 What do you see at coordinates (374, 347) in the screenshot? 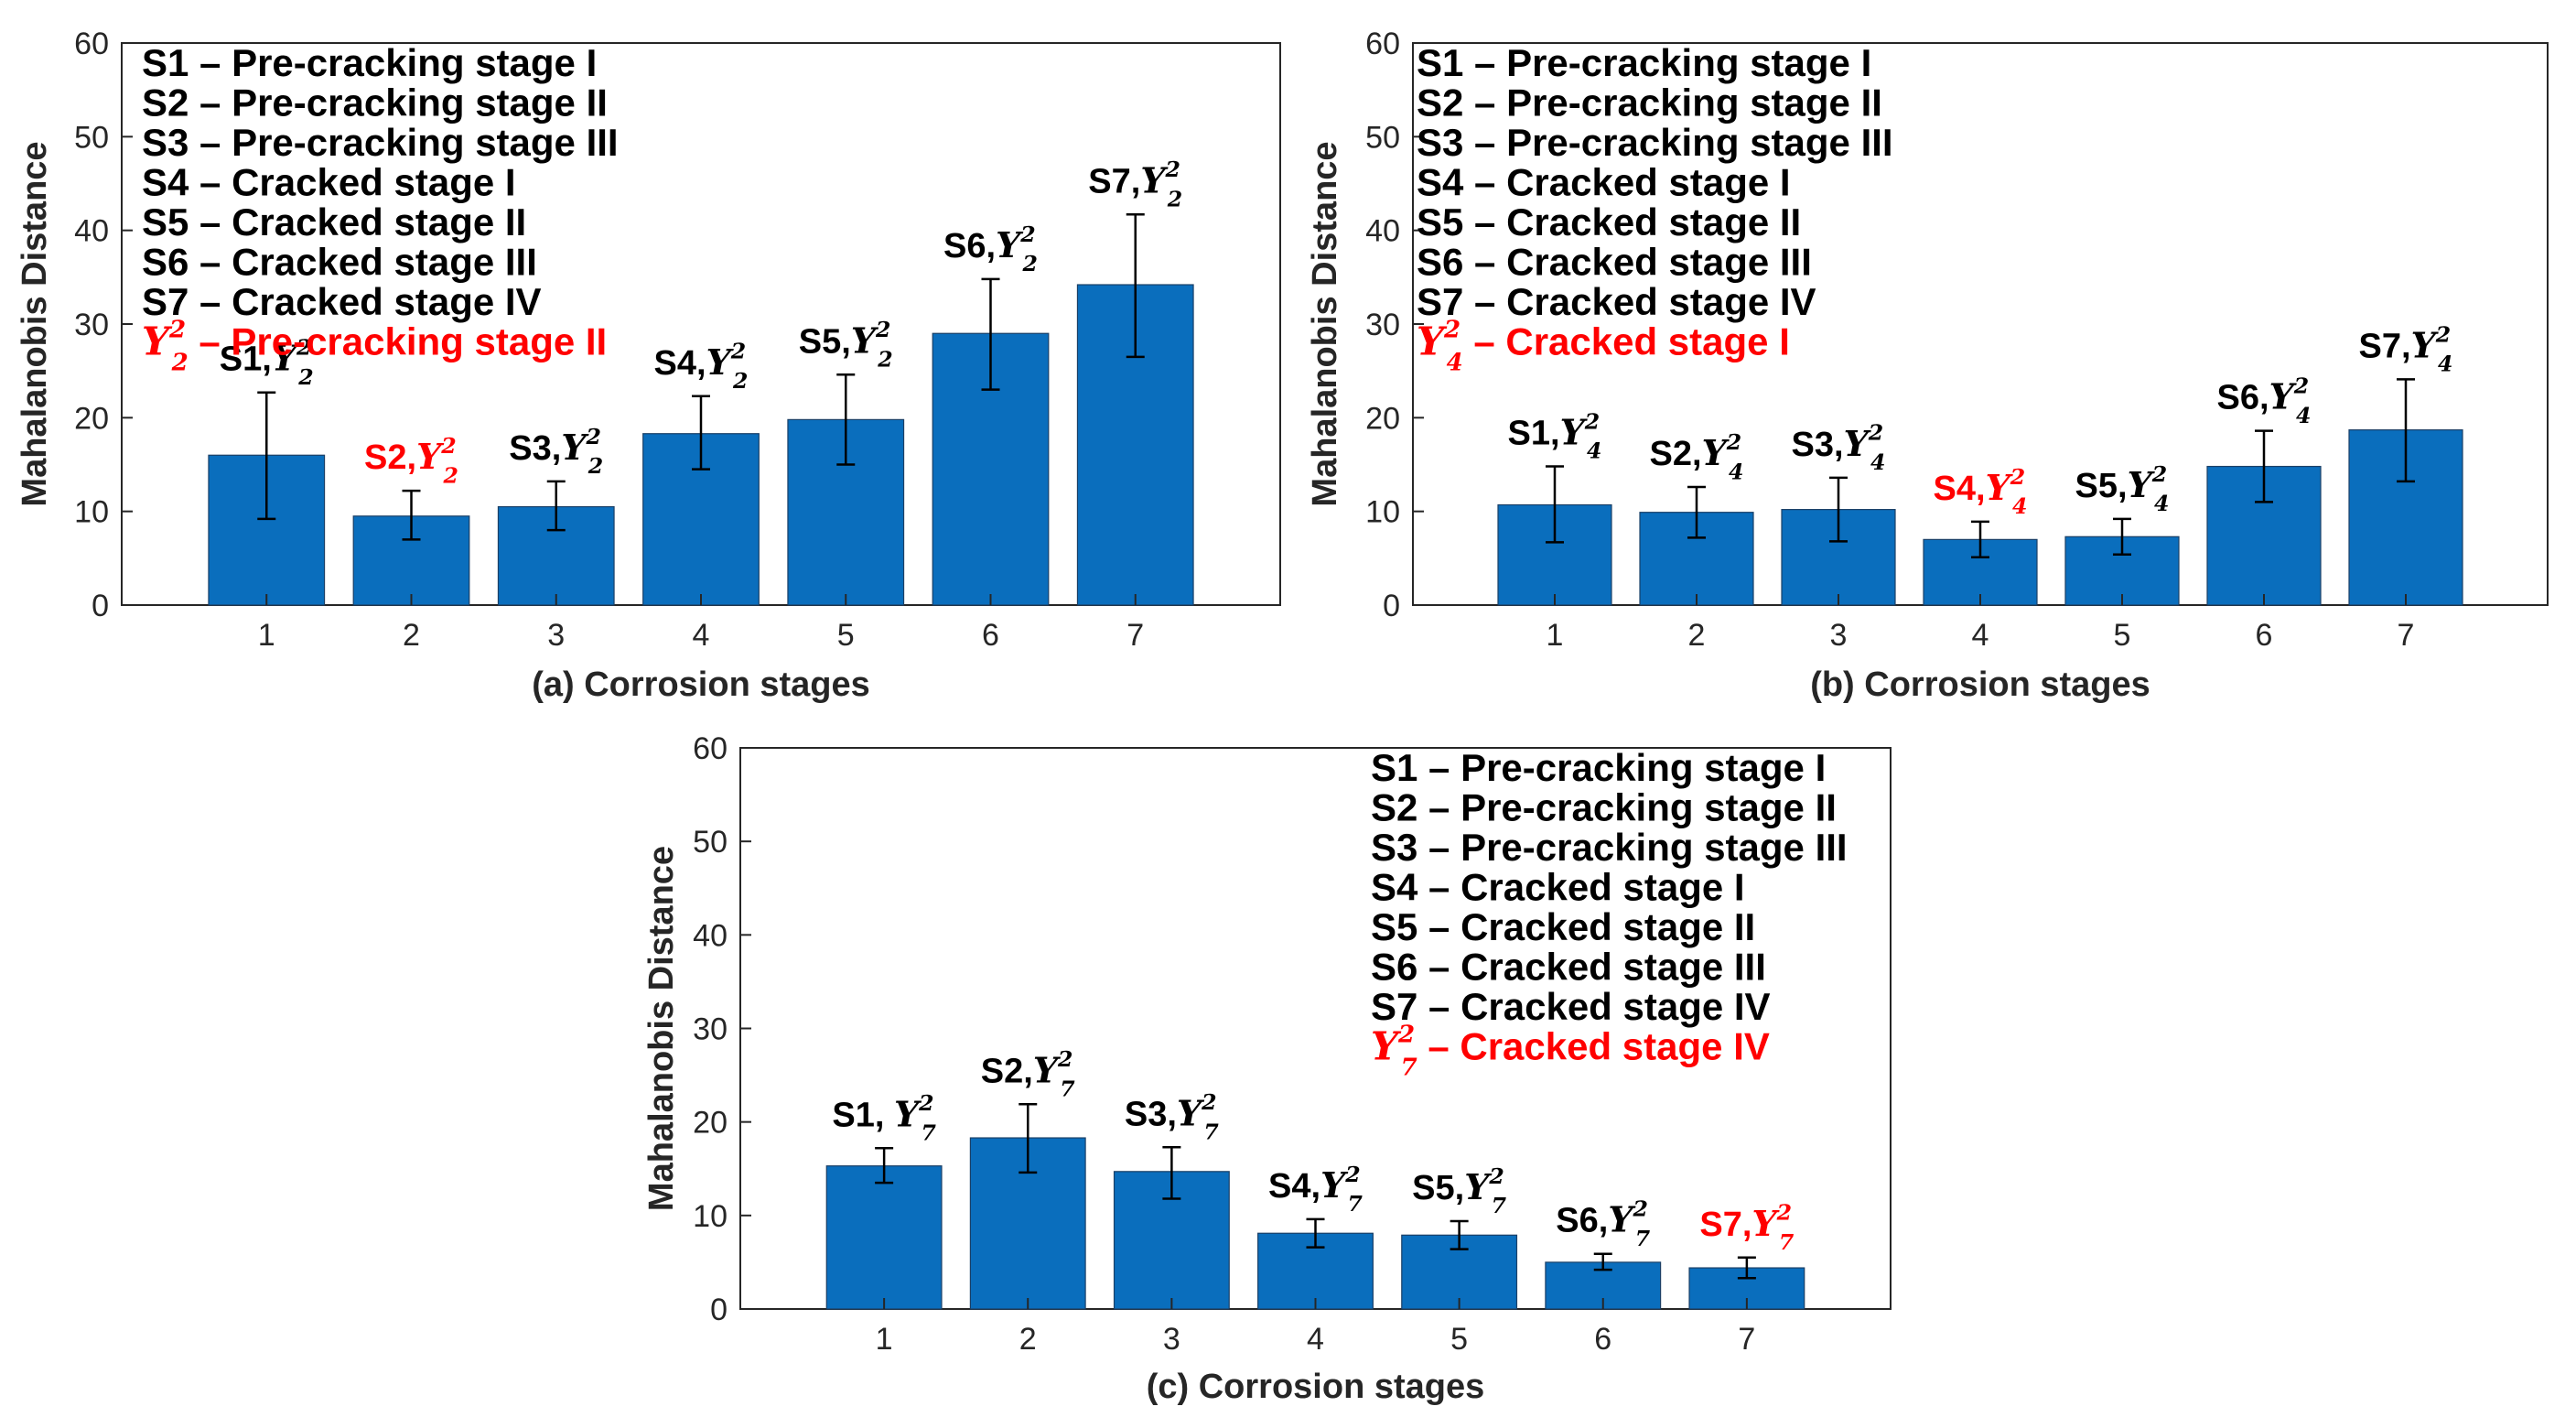
I see `legend-reference-entry: Y22​ – Pre-cracking stage II` at bounding box center [374, 347].